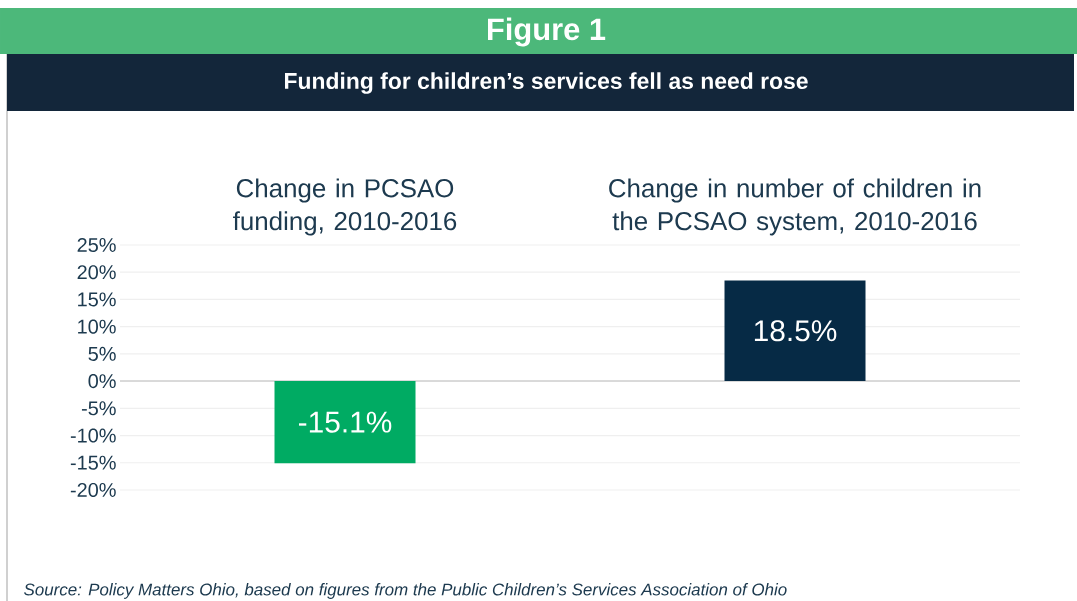 The width and height of the screenshot is (1077, 601). I want to click on data-label: 18.5%, so click(795, 331).